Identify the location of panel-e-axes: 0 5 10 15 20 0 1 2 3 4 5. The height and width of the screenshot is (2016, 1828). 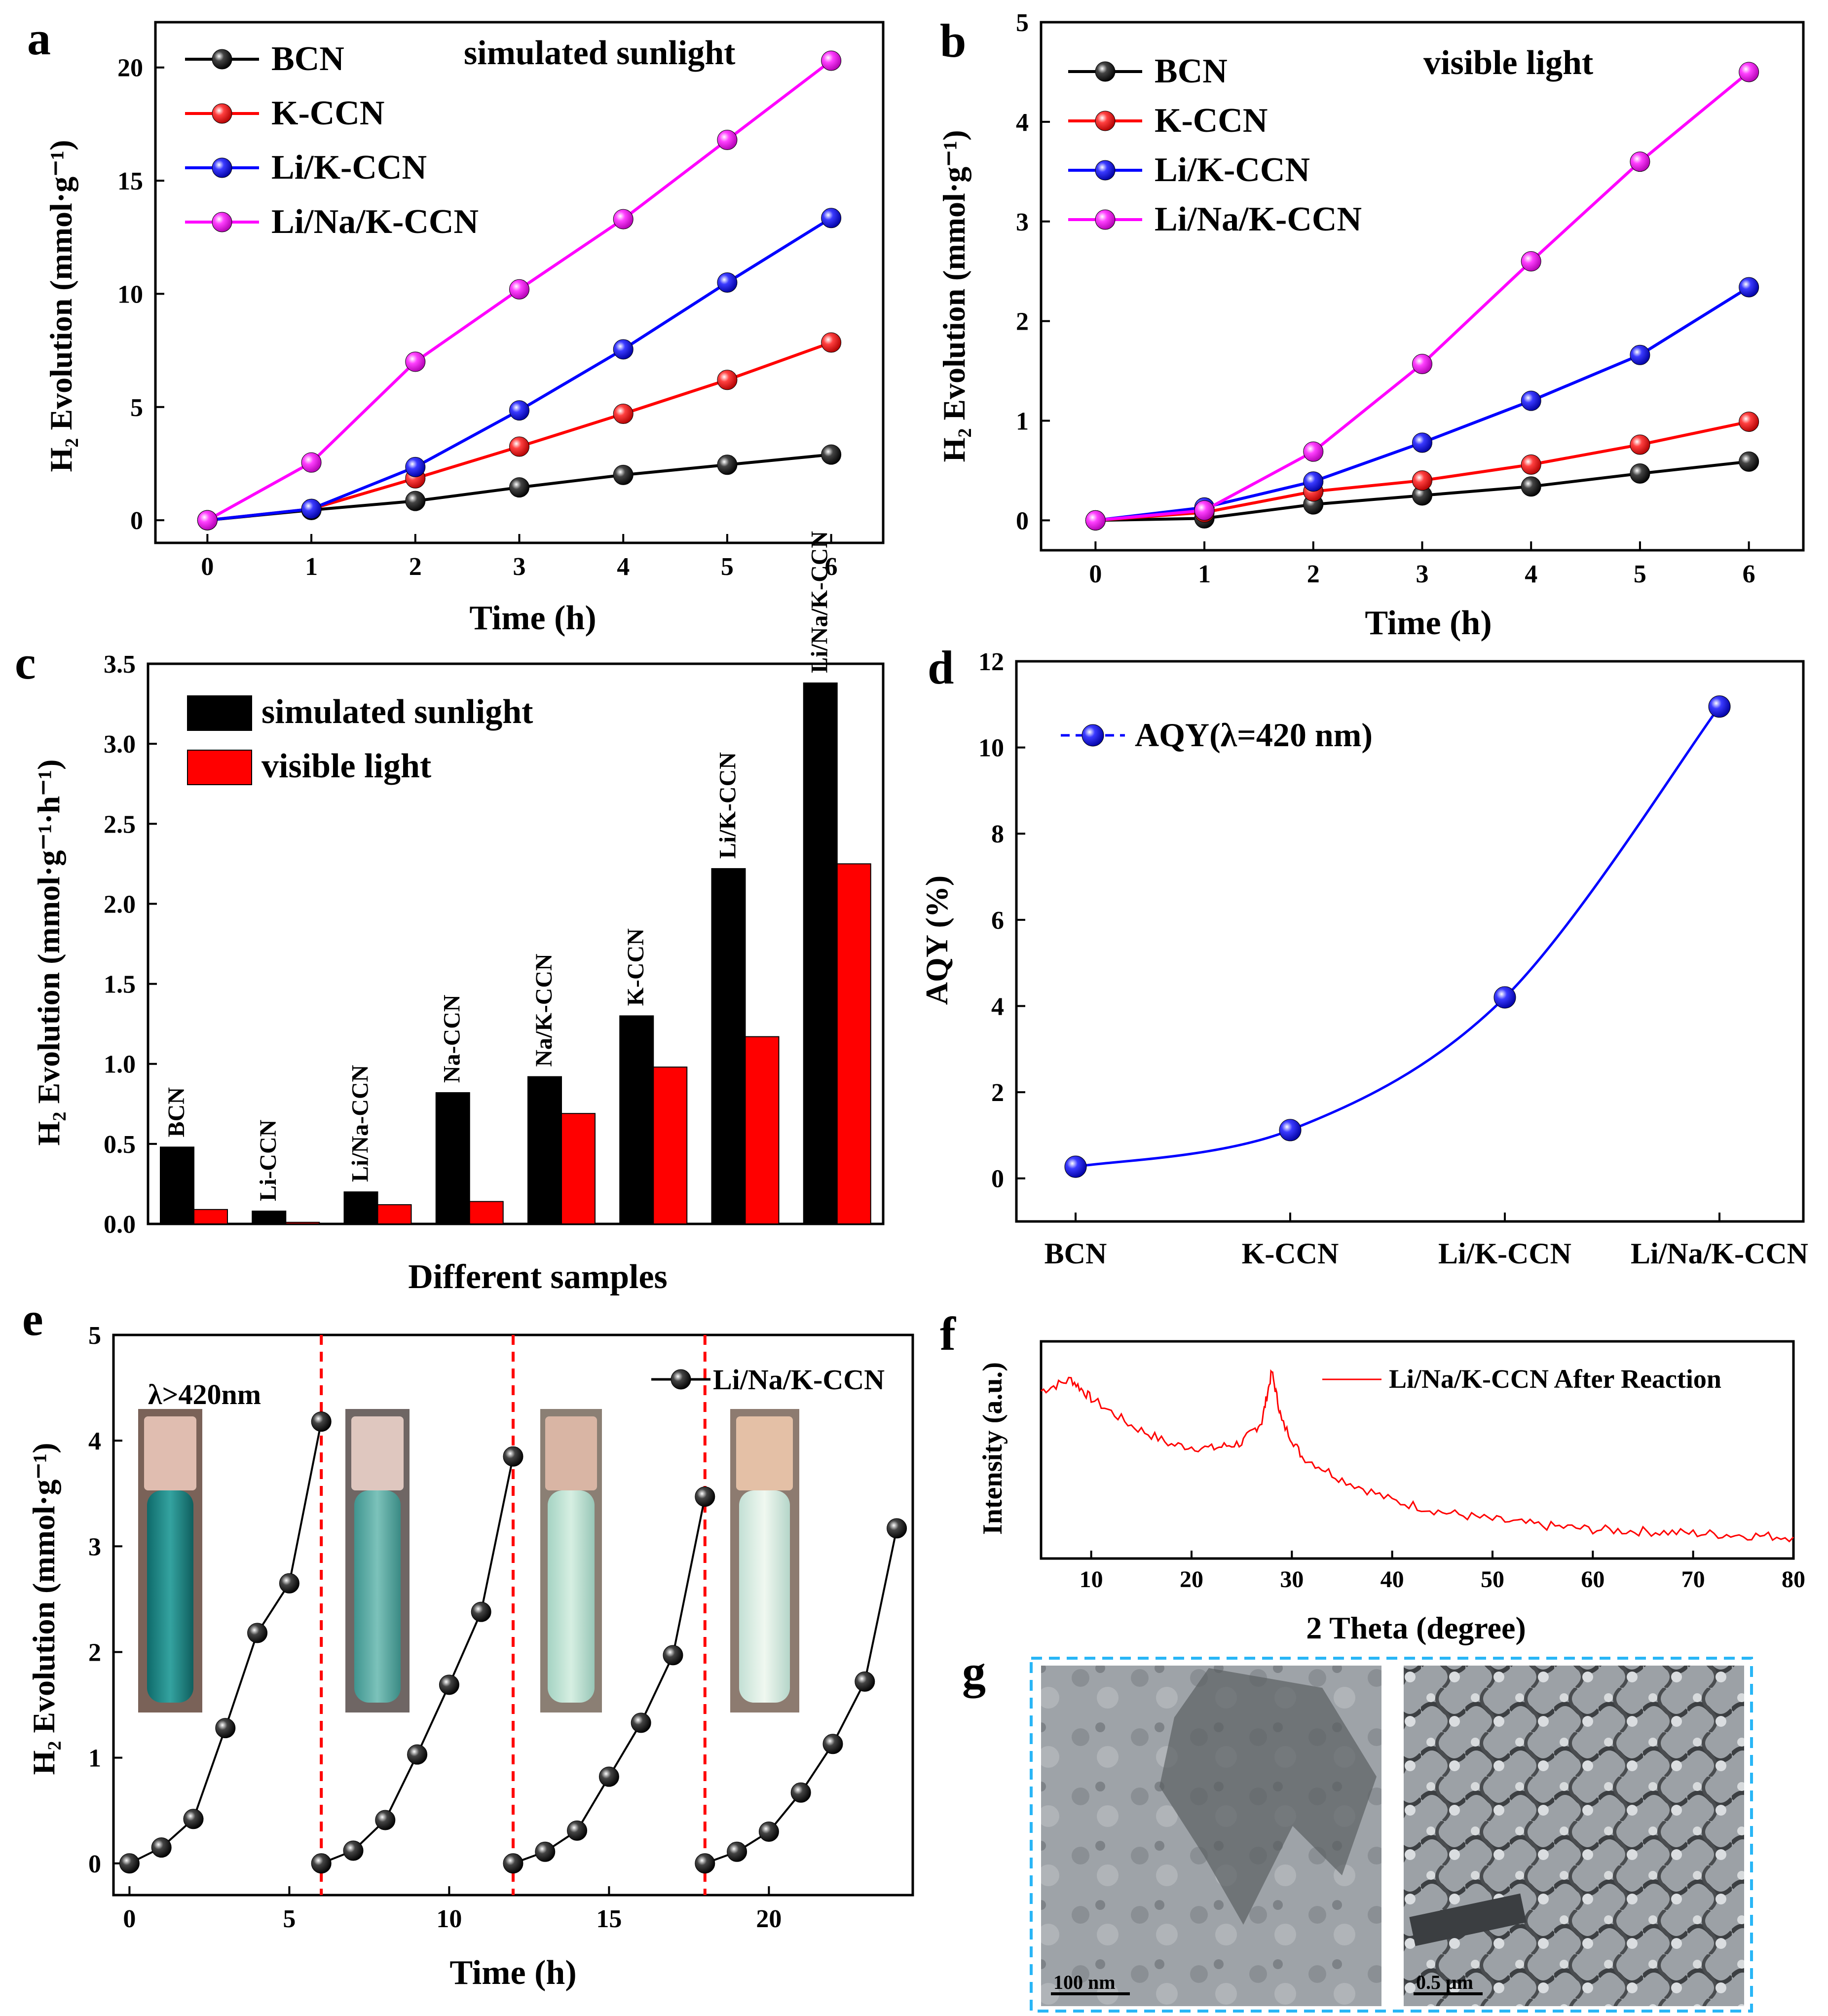
(435, 1627).